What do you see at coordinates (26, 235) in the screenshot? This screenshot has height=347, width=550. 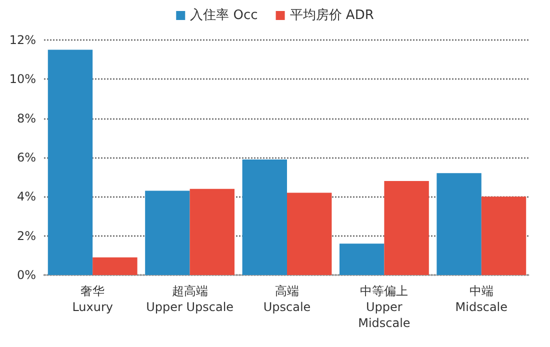 I see `y-tick-label: 2%` at bounding box center [26, 235].